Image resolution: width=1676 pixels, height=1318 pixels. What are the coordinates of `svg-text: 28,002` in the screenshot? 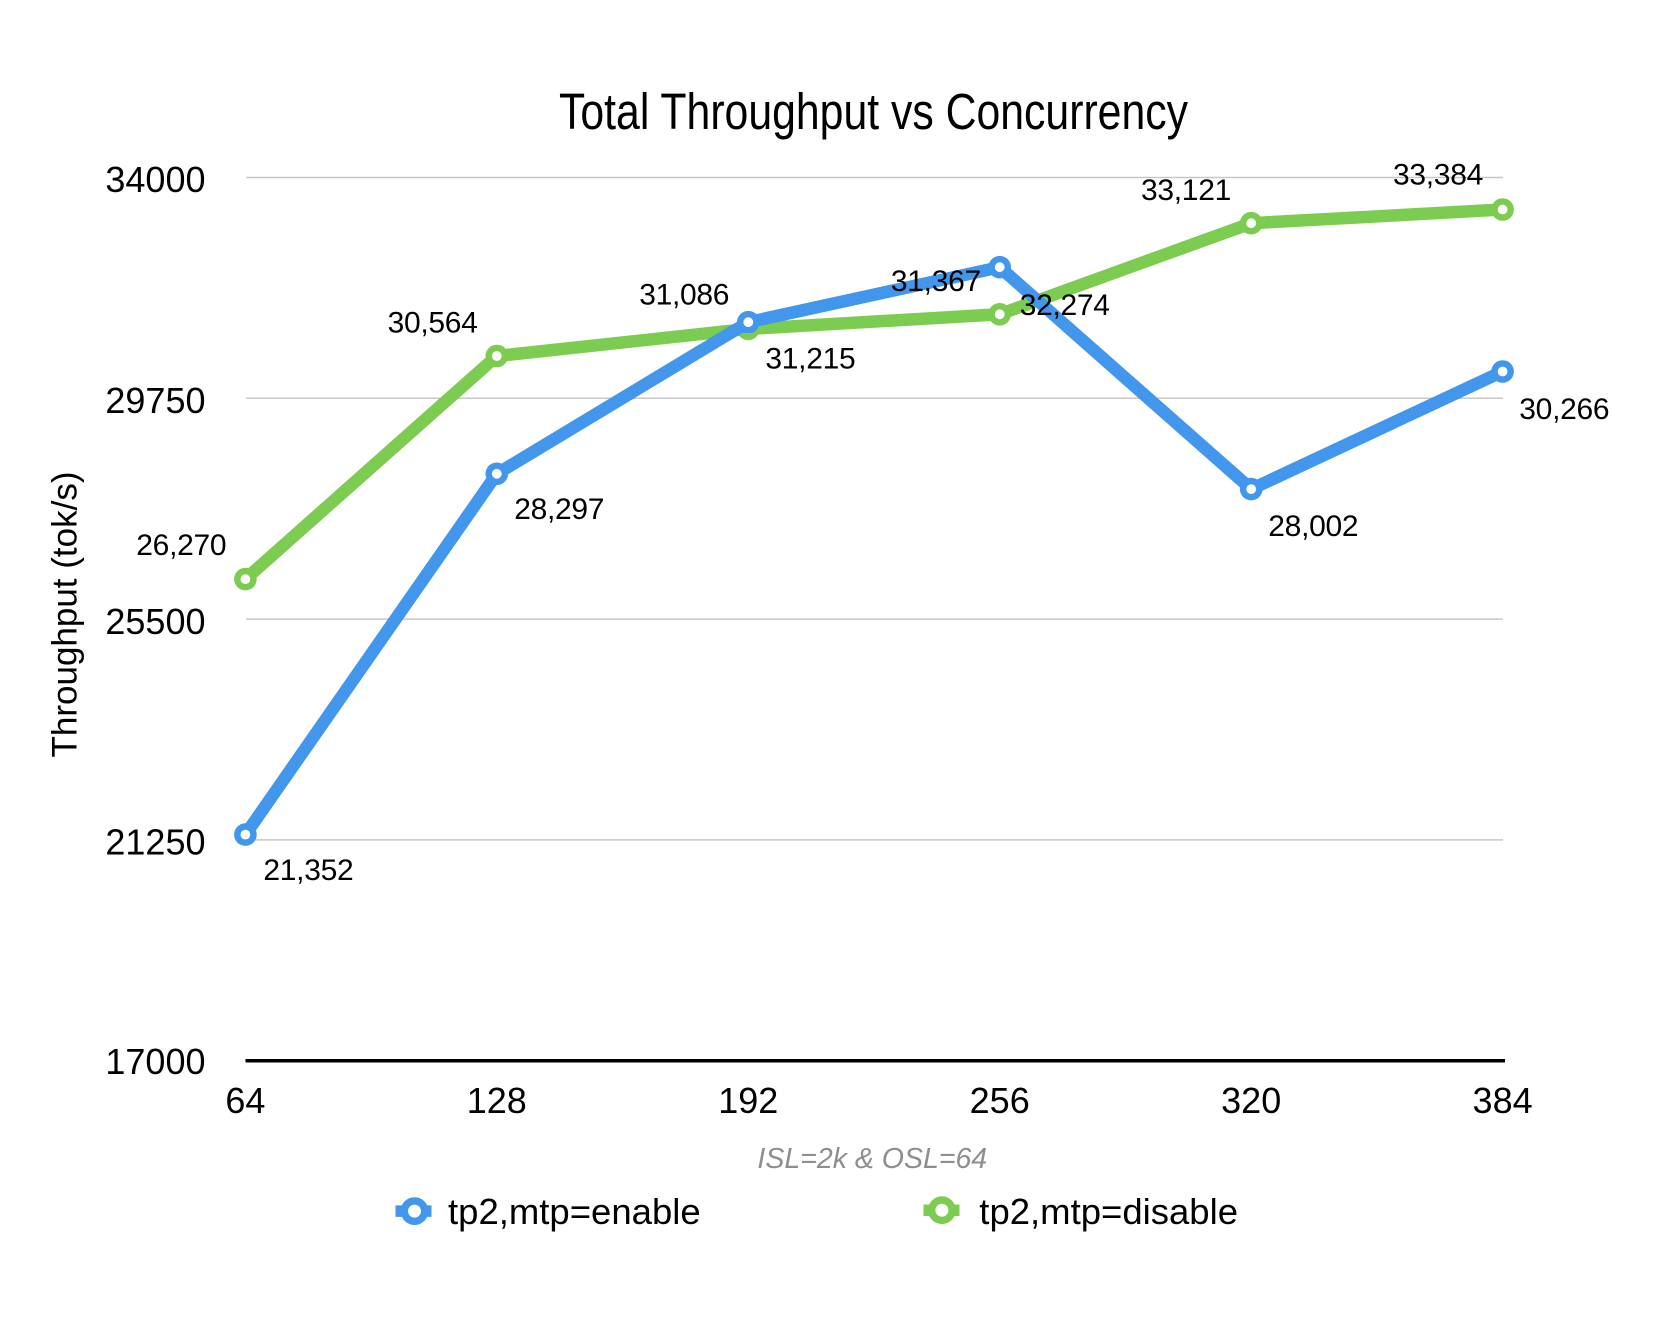 It's located at (1313, 526).